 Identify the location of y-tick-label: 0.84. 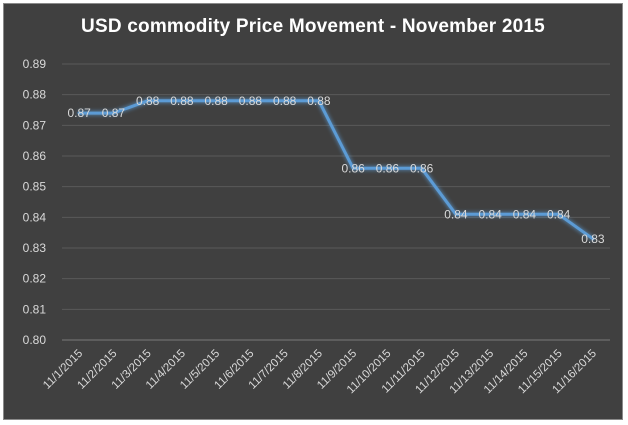
(35, 217).